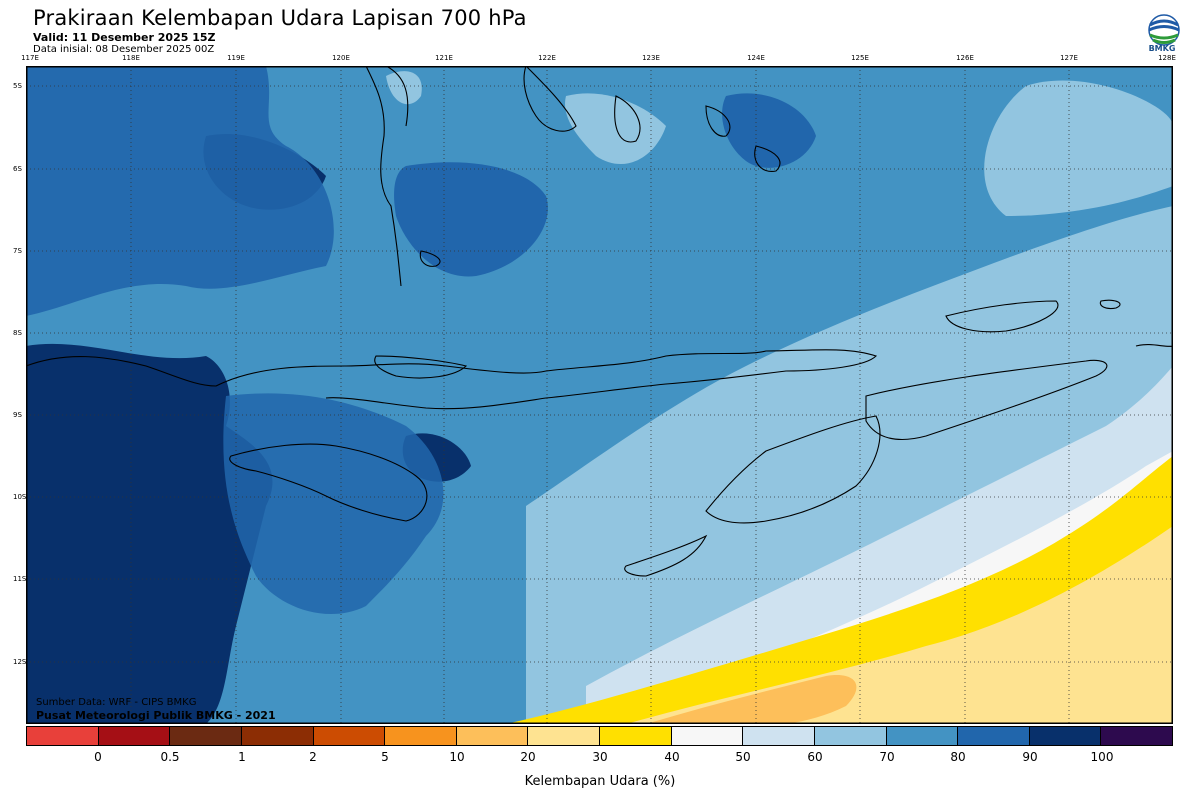 The height and width of the screenshot is (800, 1200). What do you see at coordinates (600, 781) in the screenshot?
I see `colorbar-label: Kelembapan Udara (%)` at bounding box center [600, 781].